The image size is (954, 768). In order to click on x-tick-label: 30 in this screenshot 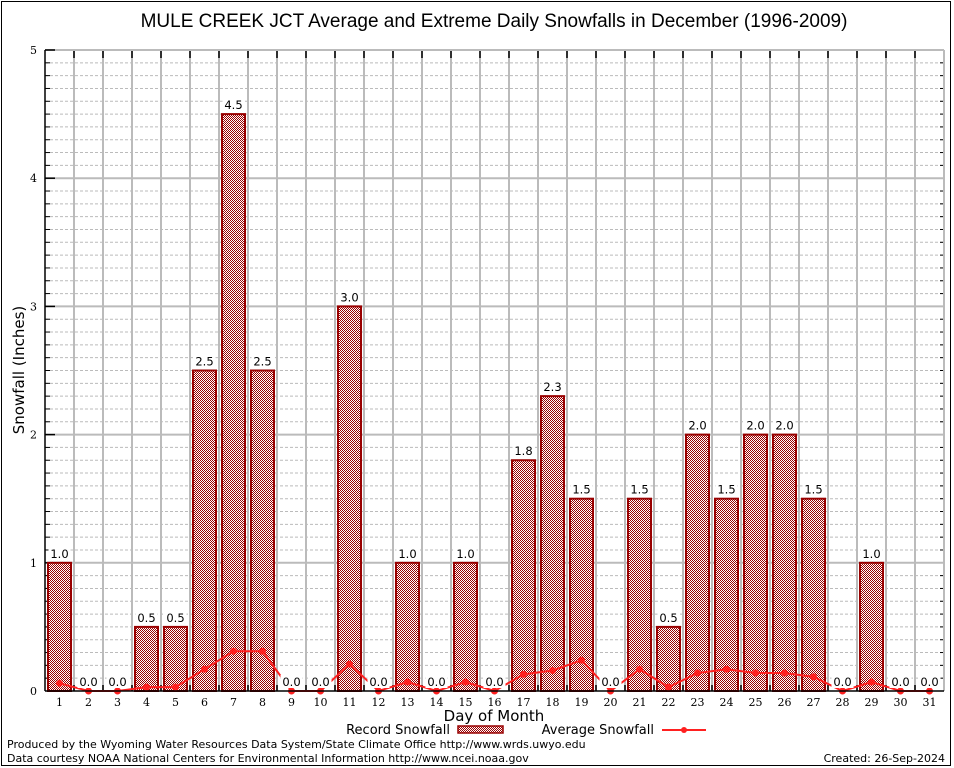, I will do `click(901, 702)`.